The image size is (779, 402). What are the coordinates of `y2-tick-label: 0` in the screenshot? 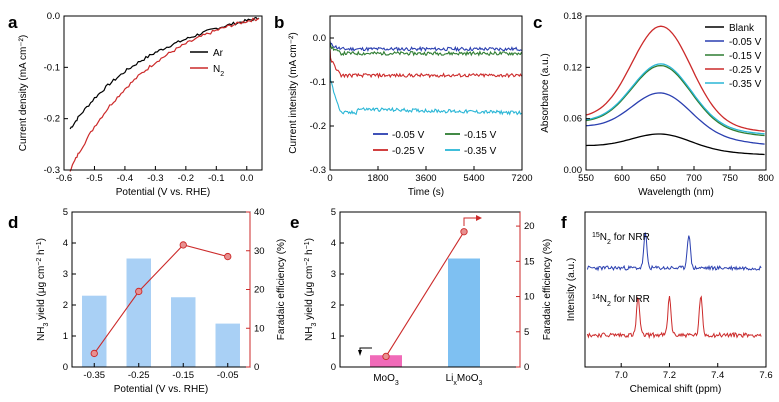 It's located at (256, 367).